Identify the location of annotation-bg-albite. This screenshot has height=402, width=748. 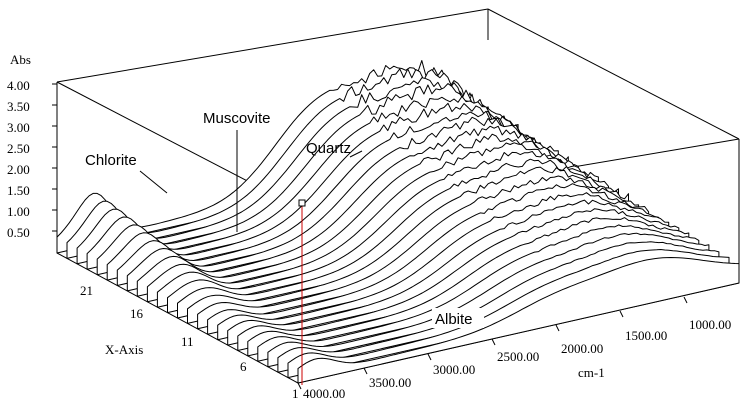
(458, 318).